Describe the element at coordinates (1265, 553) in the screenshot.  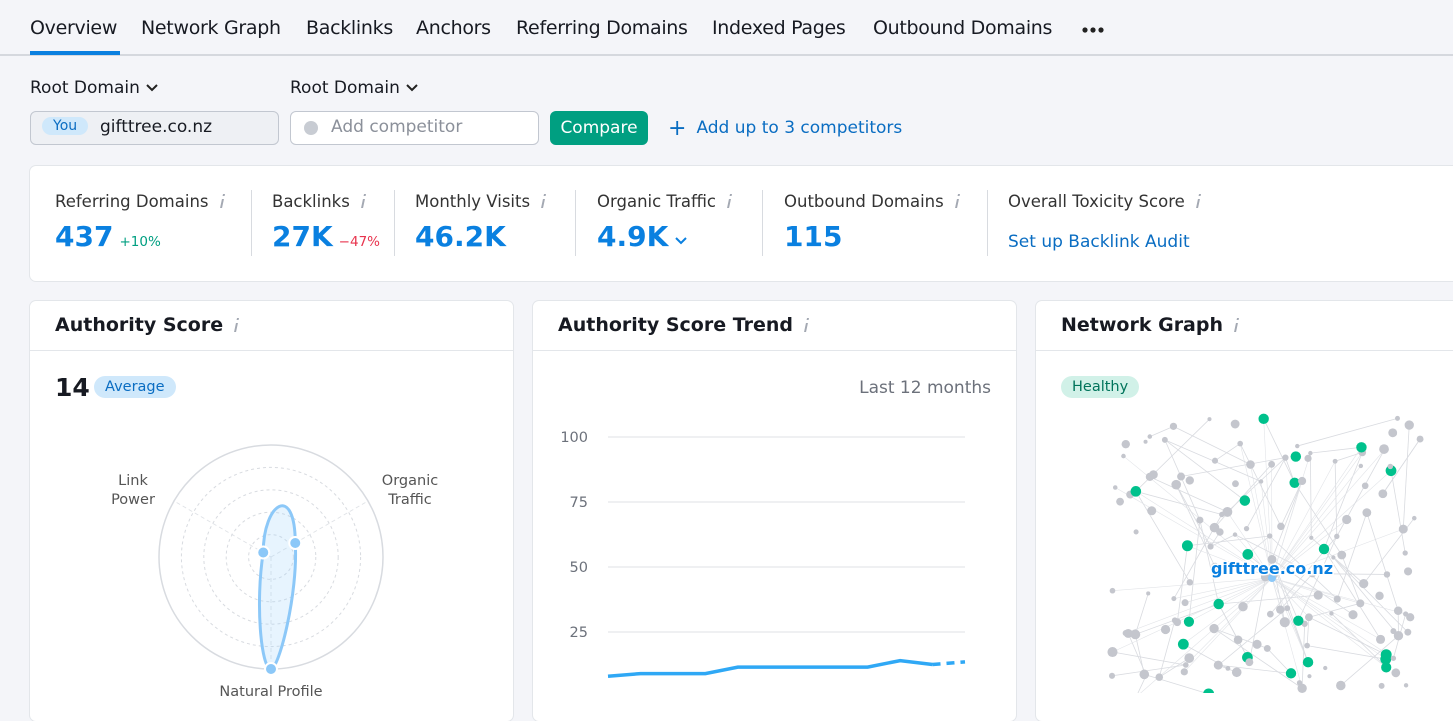
I see `network-graph` at that location.